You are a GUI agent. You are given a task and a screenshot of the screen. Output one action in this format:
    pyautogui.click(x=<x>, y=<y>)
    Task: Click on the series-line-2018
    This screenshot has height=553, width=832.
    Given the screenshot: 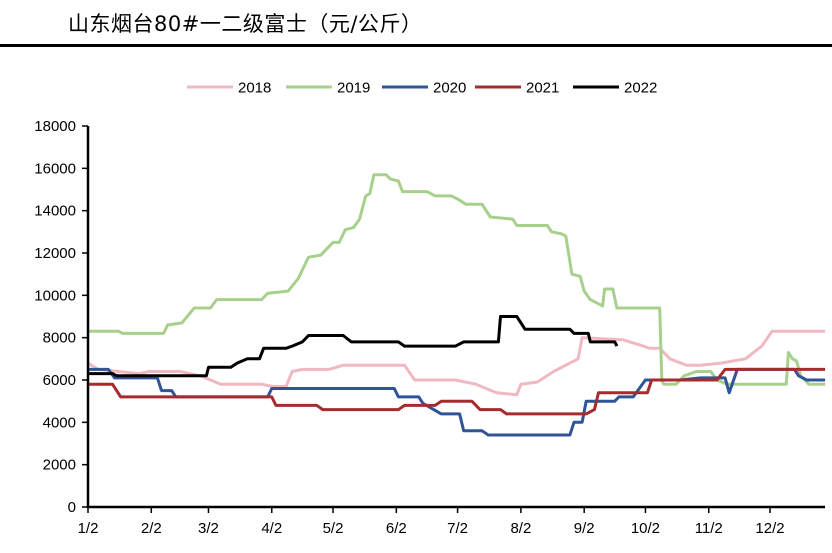 What is the action you would take?
    pyautogui.click(x=456, y=363)
    